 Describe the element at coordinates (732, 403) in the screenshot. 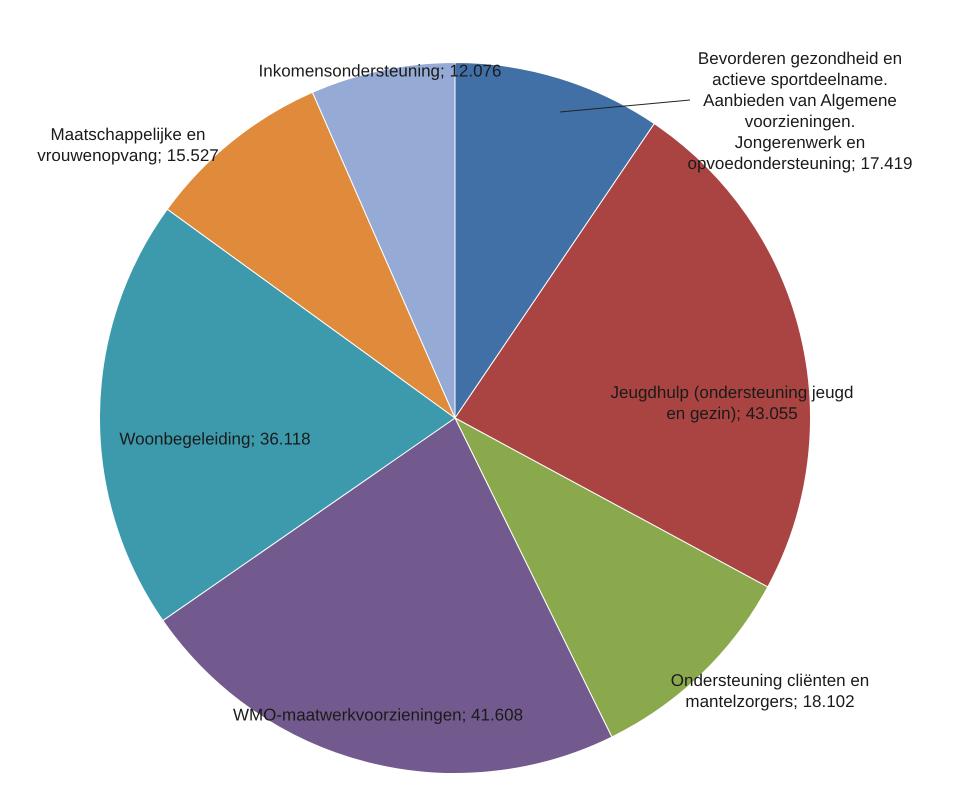

I see `slice-label: Jeugdhulp (ondersteuning jeugd en gezin); 43.055` at that location.